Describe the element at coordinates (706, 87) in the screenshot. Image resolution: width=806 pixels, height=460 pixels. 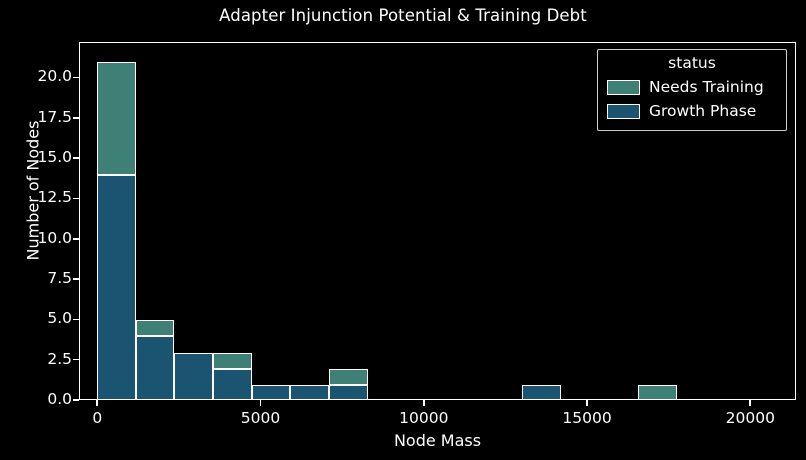
I see `legend-label: Needs Training` at that location.